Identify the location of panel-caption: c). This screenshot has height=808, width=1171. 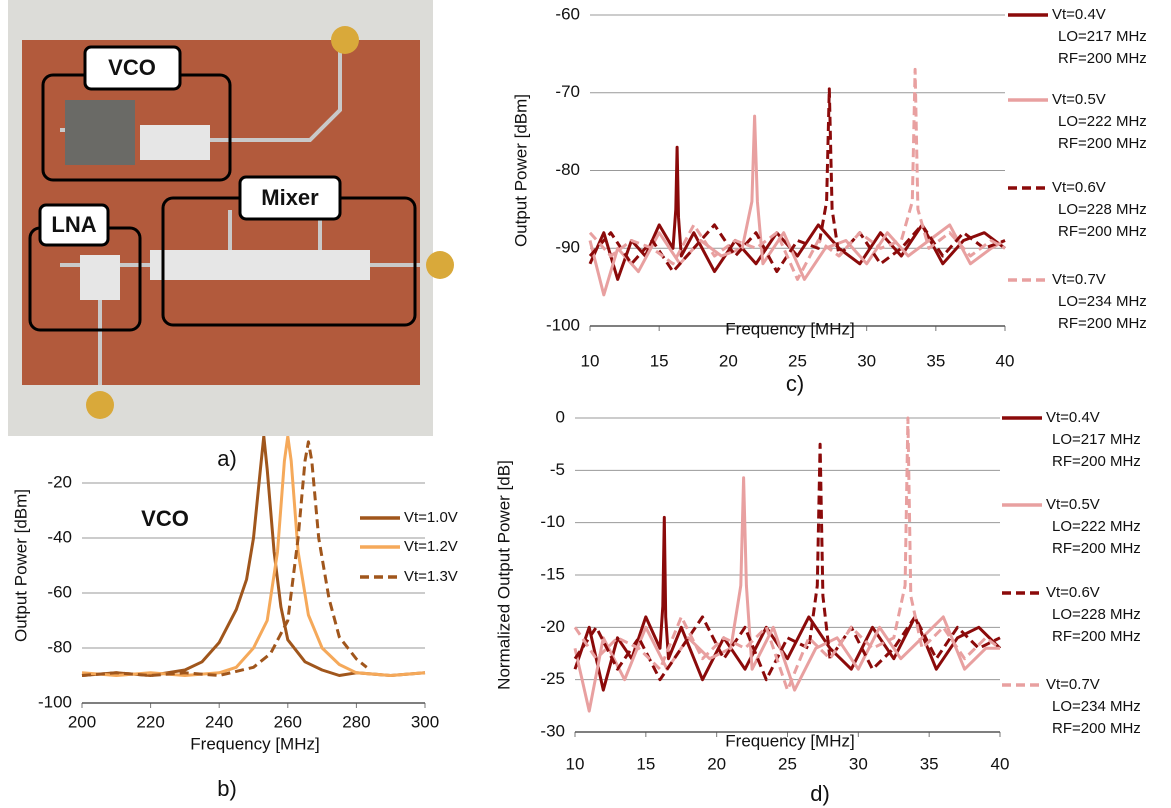
(795, 383).